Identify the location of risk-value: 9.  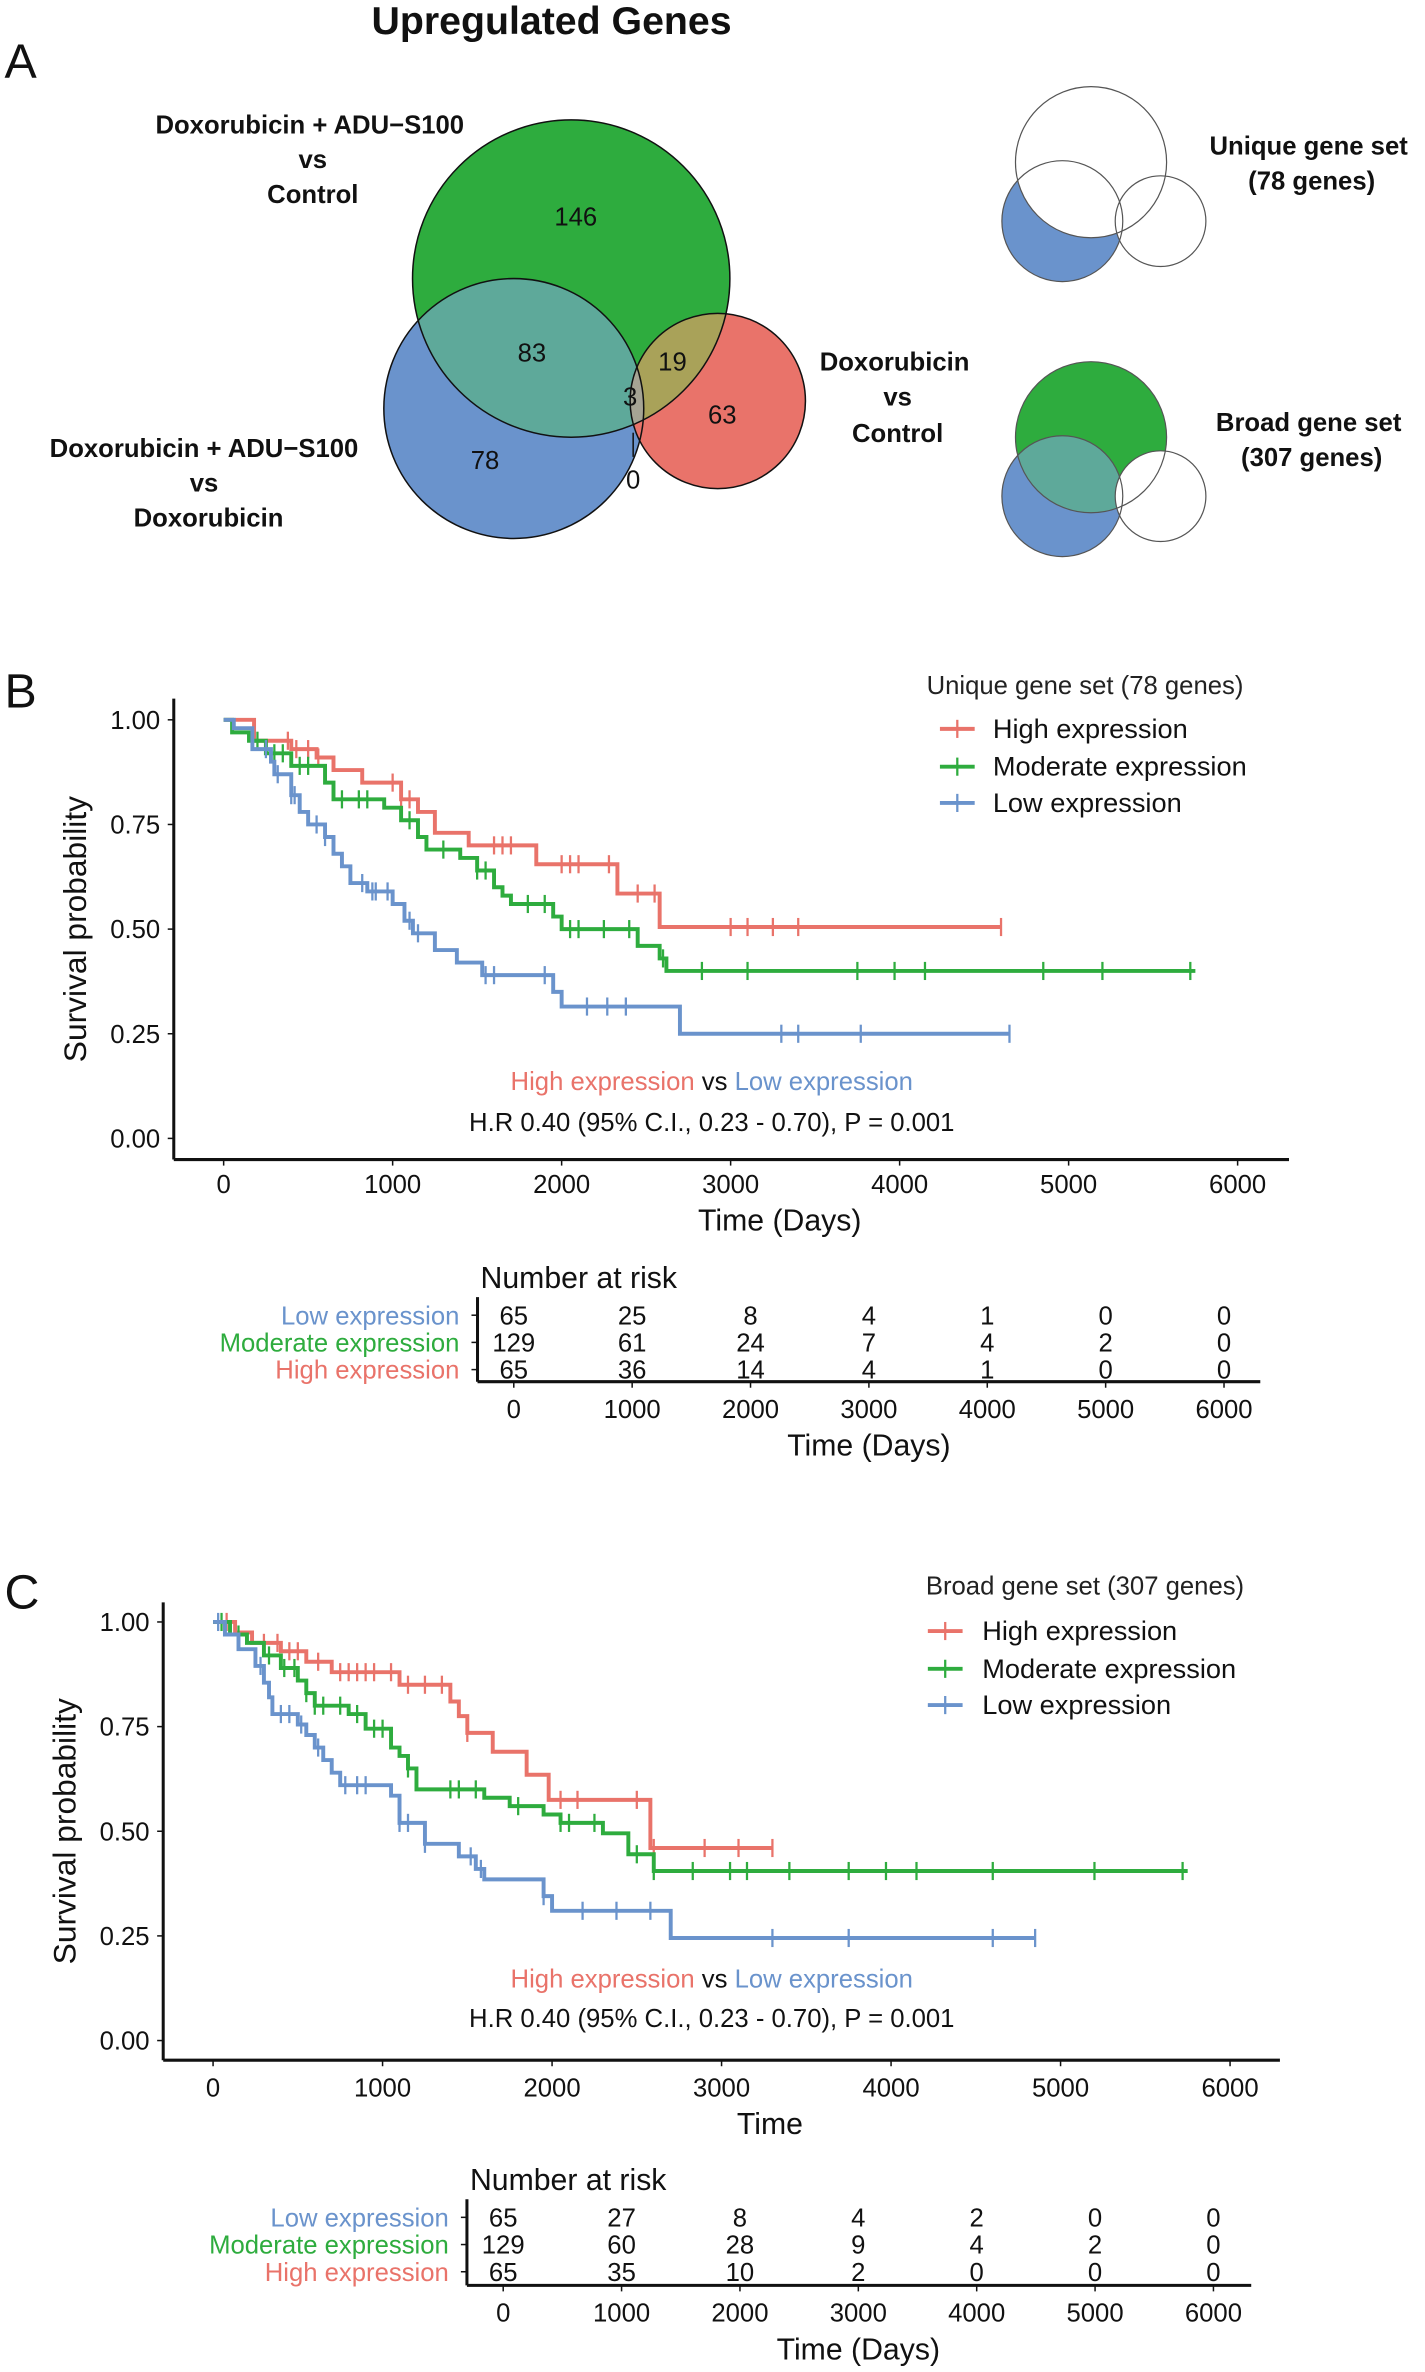
(858, 2246).